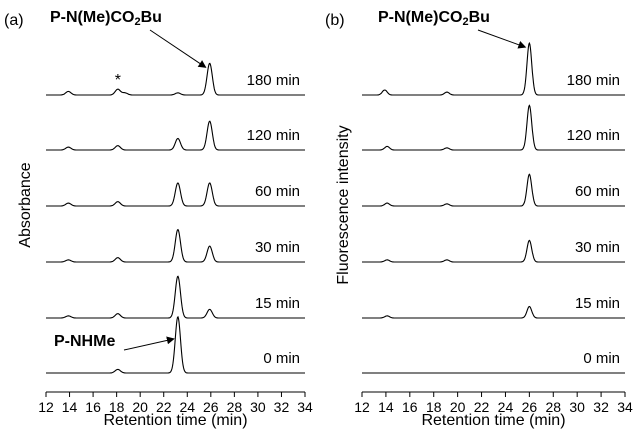 Image resolution: width=633 pixels, height=434 pixels. I want to click on asterisk-annotation: *, so click(118, 80).